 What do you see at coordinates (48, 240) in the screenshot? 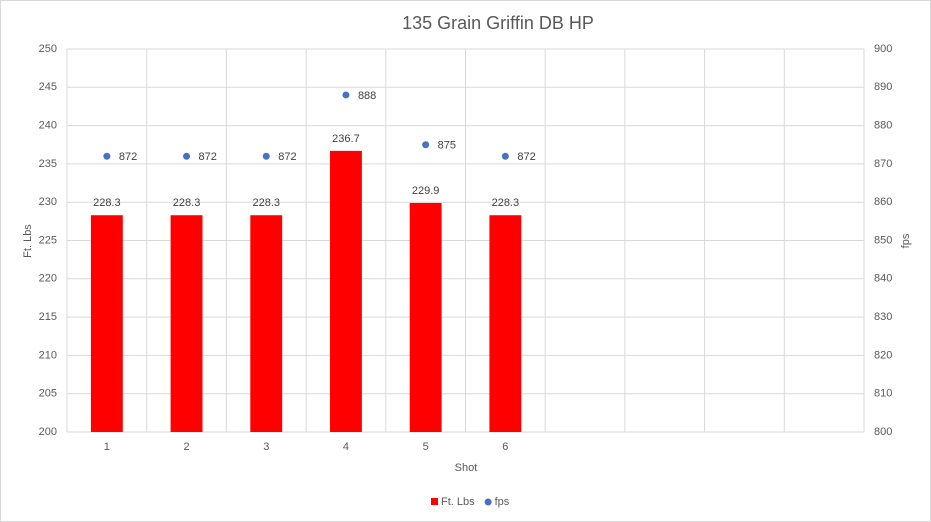
I see `y-tick-label: 225` at bounding box center [48, 240].